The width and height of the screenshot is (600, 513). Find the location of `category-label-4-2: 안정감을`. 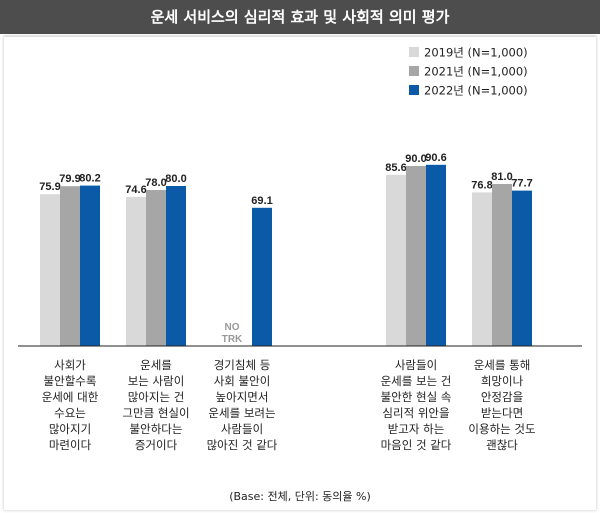

category-label-4-2: 안정감을 is located at coordinates (502, 397).